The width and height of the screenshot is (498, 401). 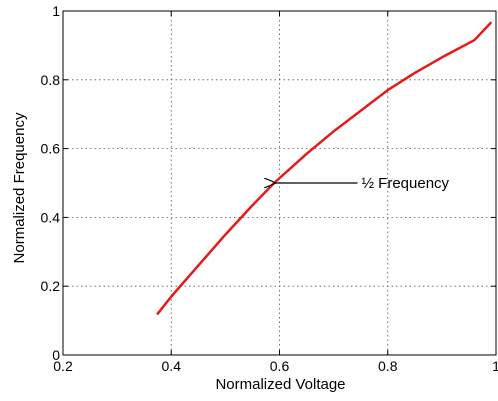 I want to click on annotation-label: ½ Frequency, so click(x=406, y=183).